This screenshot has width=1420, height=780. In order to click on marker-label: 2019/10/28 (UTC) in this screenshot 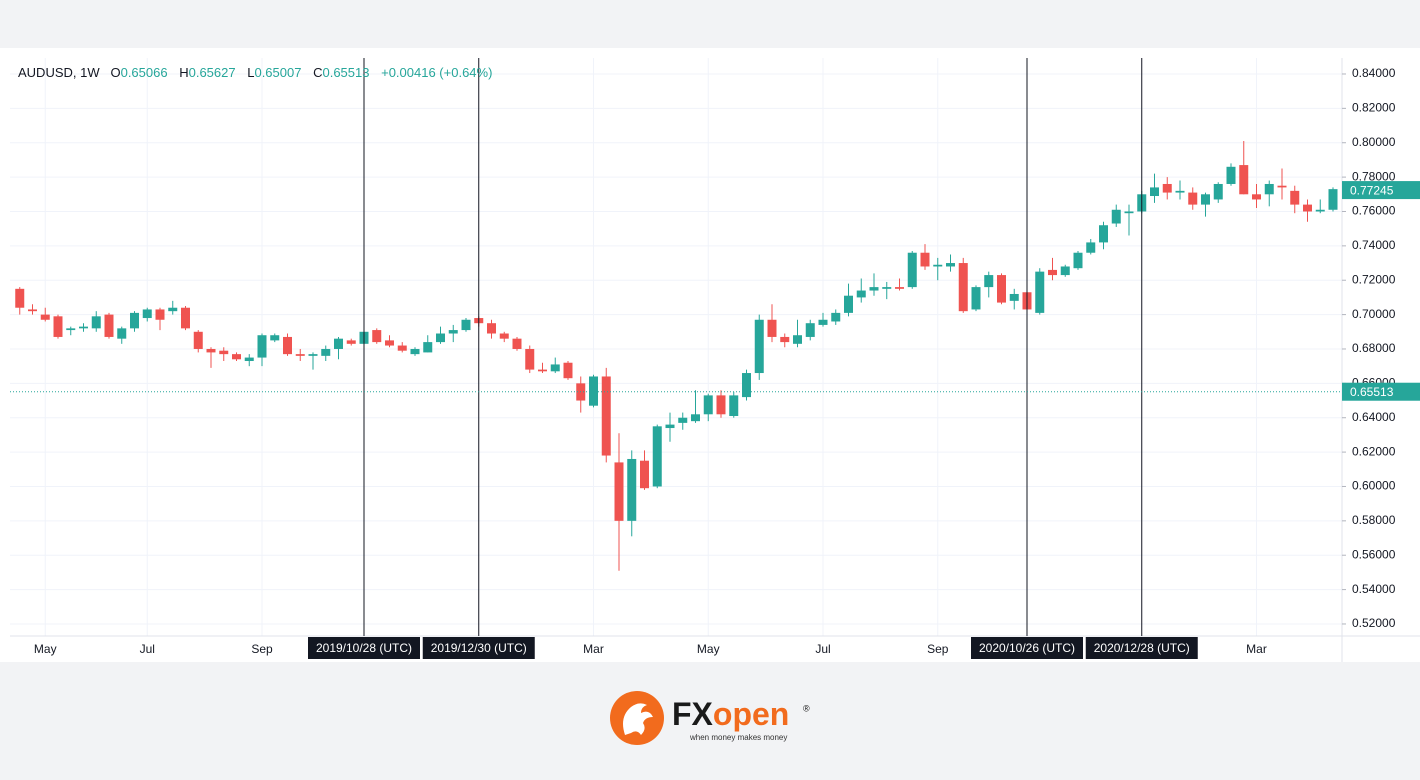, I will do `click(364, 648)`.